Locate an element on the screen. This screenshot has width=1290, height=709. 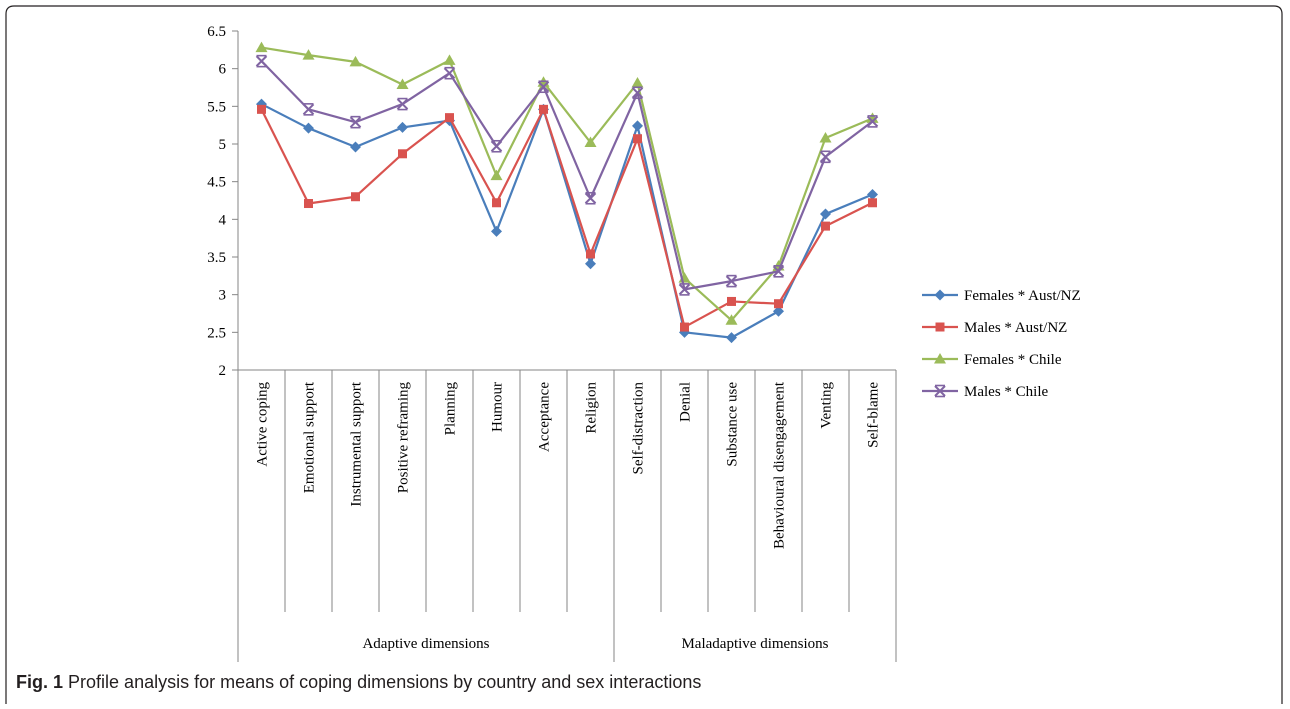
legend-entry: Males * Aust/NZ is located at coordinates (994, 328).